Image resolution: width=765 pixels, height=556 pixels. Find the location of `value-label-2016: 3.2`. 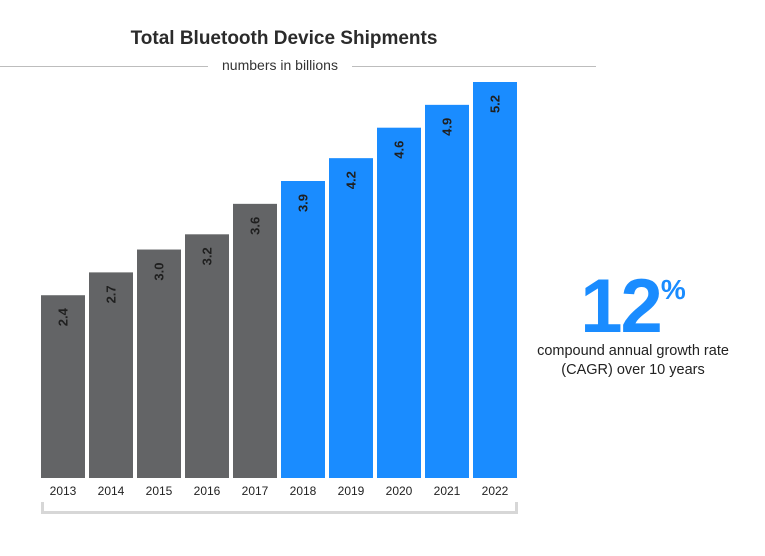

value-label-2016: 3.2 is located at coordinates (207, 256).